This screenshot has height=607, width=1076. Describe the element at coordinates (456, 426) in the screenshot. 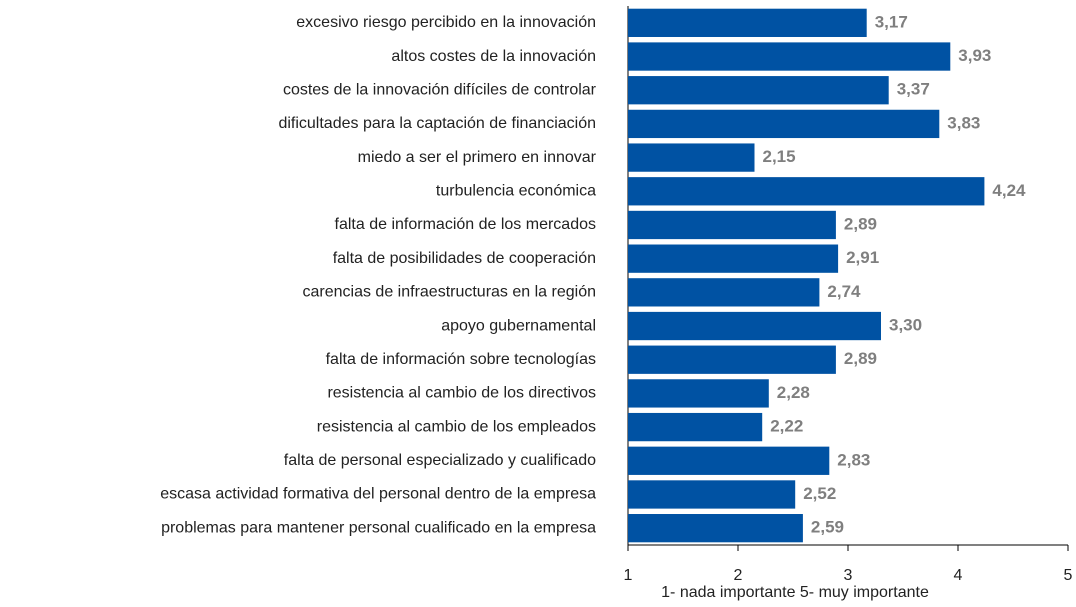

I see `y-tick-label: resistencia al cambio de los empleados` at that location.